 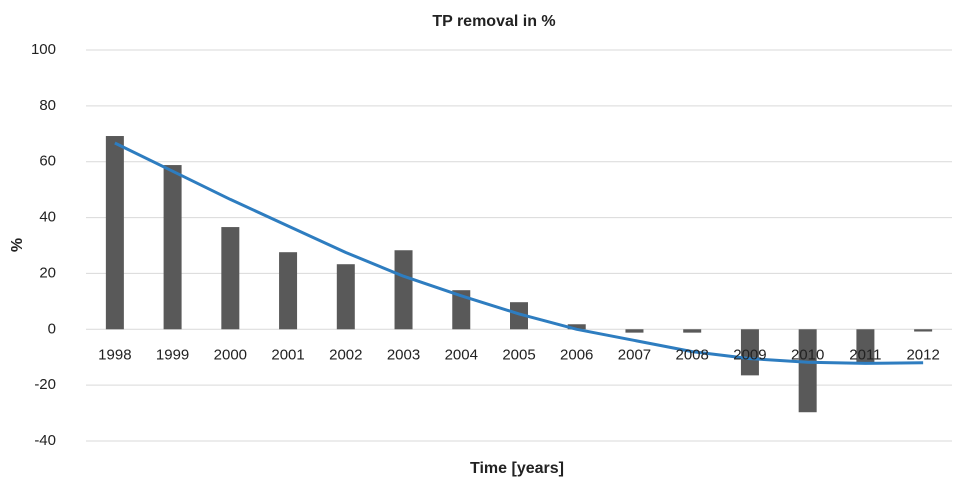 I want to click on x-tick-label: 2003, so click(x=403, y=354).